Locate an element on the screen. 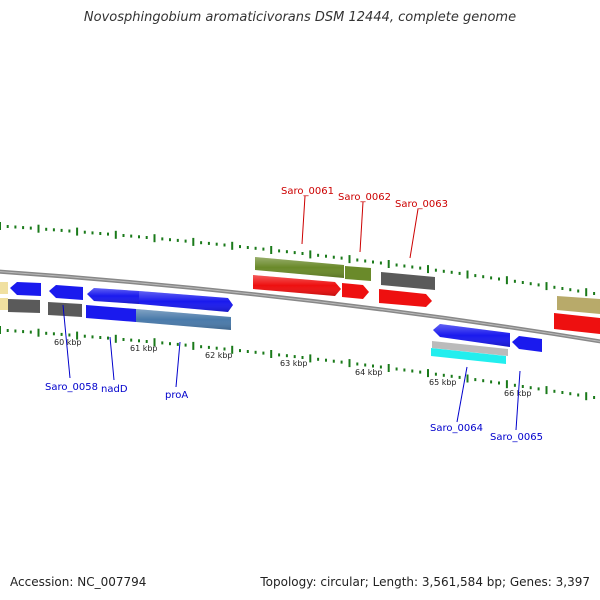  leader-nadD is located at coordinates (112, 358).